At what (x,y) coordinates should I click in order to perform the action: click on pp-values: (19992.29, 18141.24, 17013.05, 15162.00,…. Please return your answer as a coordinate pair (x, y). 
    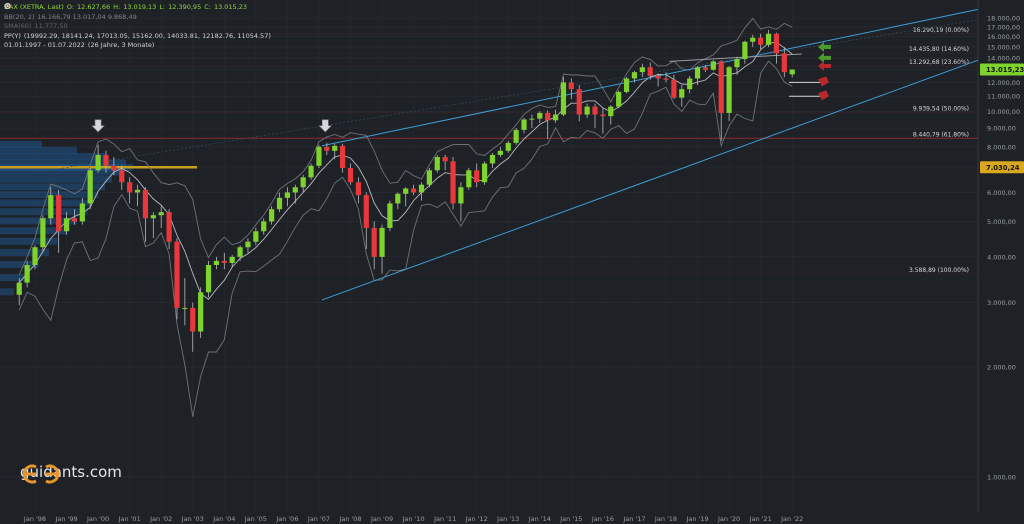
    Looking at the image, I should click on (147, 35).